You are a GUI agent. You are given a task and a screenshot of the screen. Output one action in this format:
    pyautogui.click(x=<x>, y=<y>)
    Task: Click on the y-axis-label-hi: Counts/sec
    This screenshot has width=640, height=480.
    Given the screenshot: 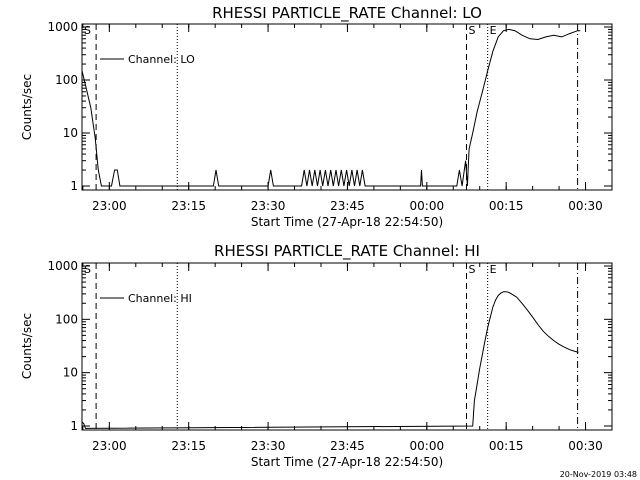 What is the action you would take?
    pyautogui.click(x=27, y=346)
    